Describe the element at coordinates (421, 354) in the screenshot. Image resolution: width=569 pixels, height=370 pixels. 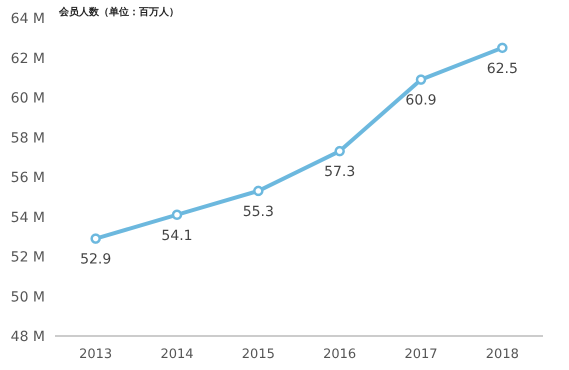
I see `x-tick-label: 2017` at that location.